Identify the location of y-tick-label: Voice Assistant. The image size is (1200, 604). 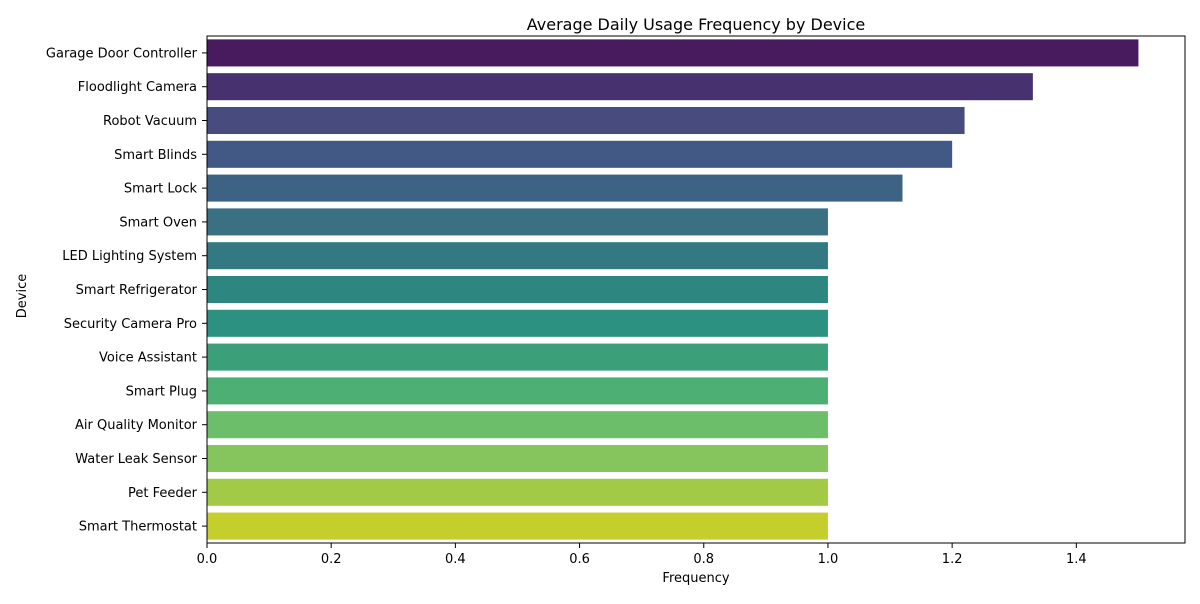
(148, 358).